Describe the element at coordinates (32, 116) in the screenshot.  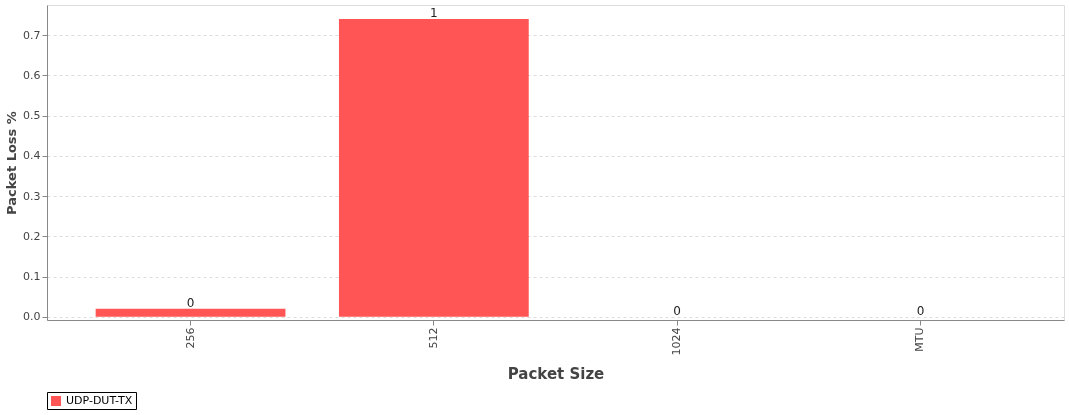
I see `y-tick-label: 0.5` at that location.